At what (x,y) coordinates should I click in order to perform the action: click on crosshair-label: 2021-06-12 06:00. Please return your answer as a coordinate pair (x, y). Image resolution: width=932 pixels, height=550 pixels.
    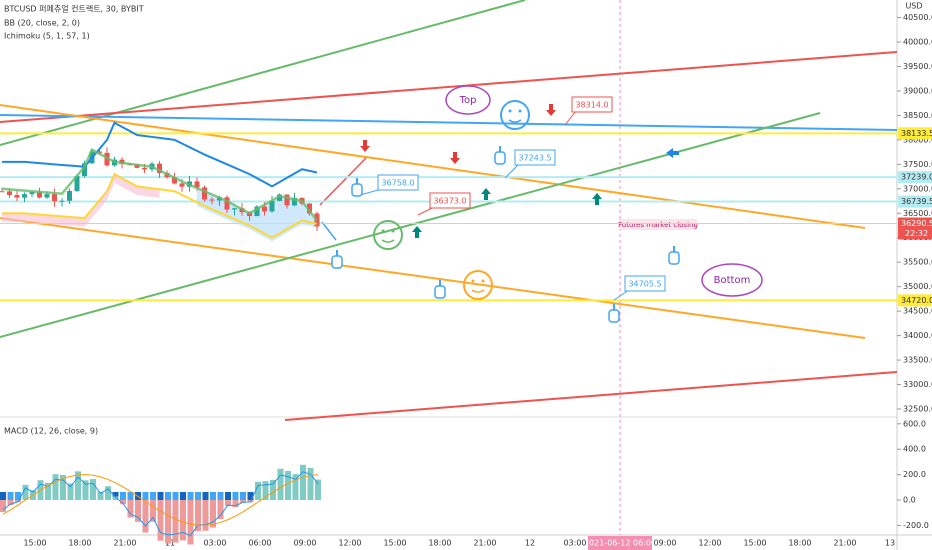
    Looking at the image, I should click on (620, 543).